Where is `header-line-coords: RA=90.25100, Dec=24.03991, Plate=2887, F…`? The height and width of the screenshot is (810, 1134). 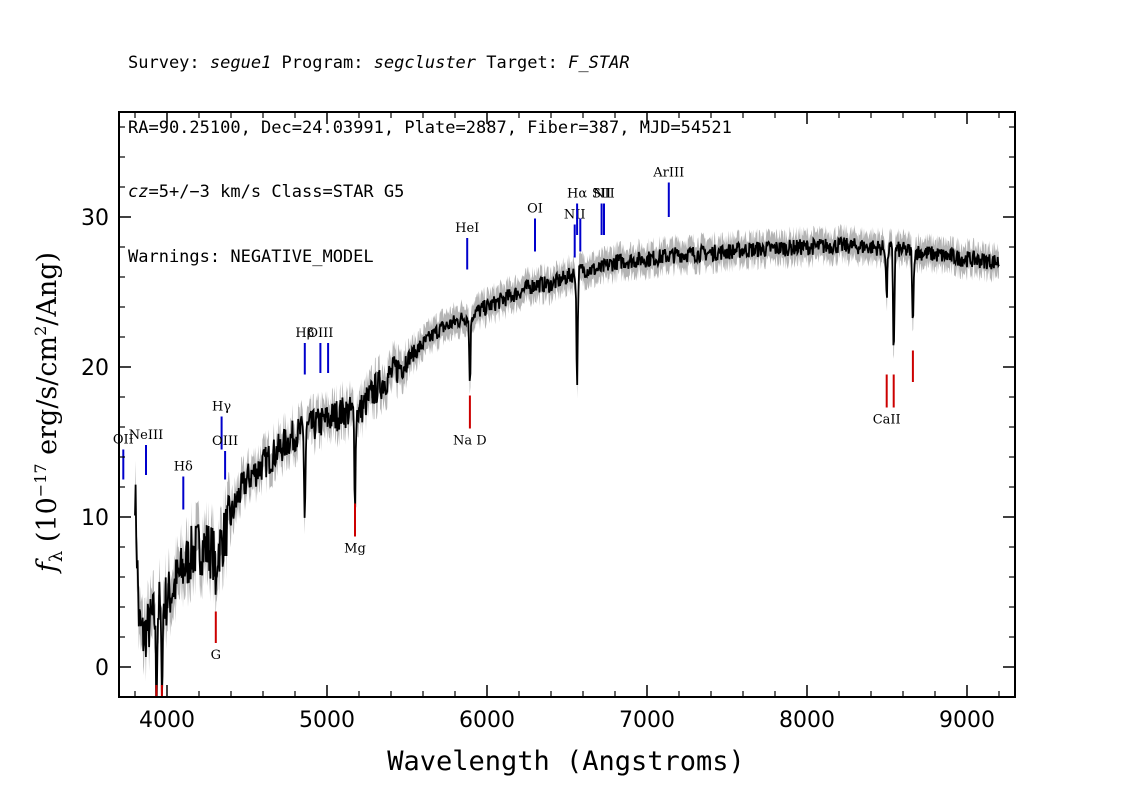
header-line-coords: RA=90.25100, Dec=24.03991, Plate=2887, F… is located at coordinates (430, 127).